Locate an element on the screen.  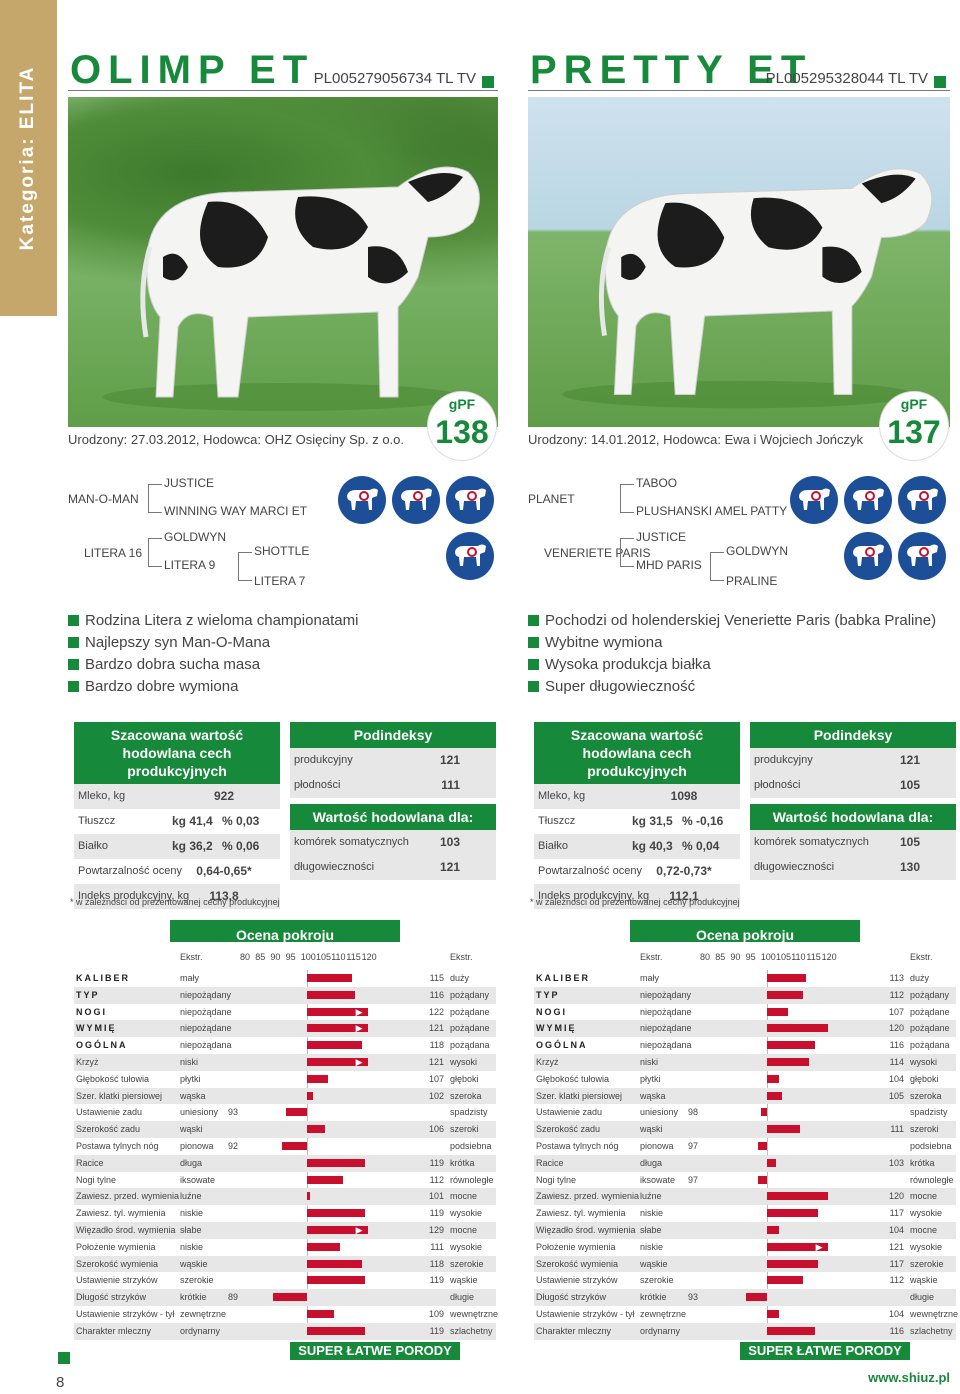
scale-tick: 90 is located at coordinates (735, 957).